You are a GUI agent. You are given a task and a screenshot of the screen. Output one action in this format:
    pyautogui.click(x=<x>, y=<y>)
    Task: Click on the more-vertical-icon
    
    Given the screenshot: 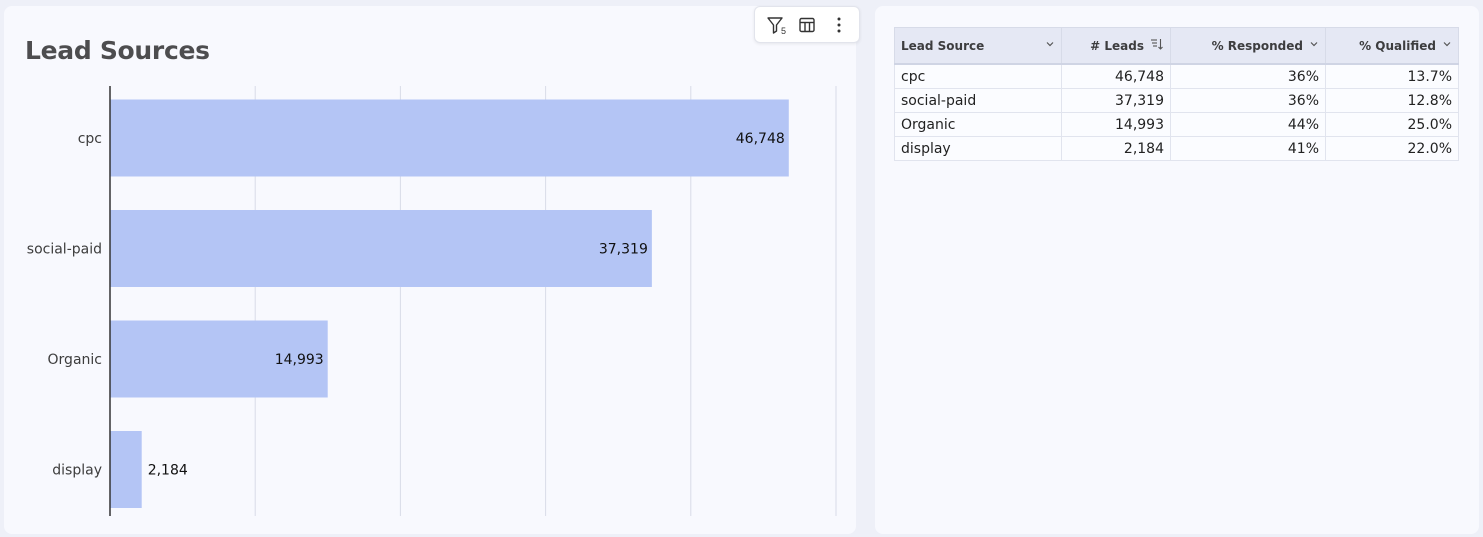 What is the action you would take?
    pyautogui.click(x=839, y=25)
    